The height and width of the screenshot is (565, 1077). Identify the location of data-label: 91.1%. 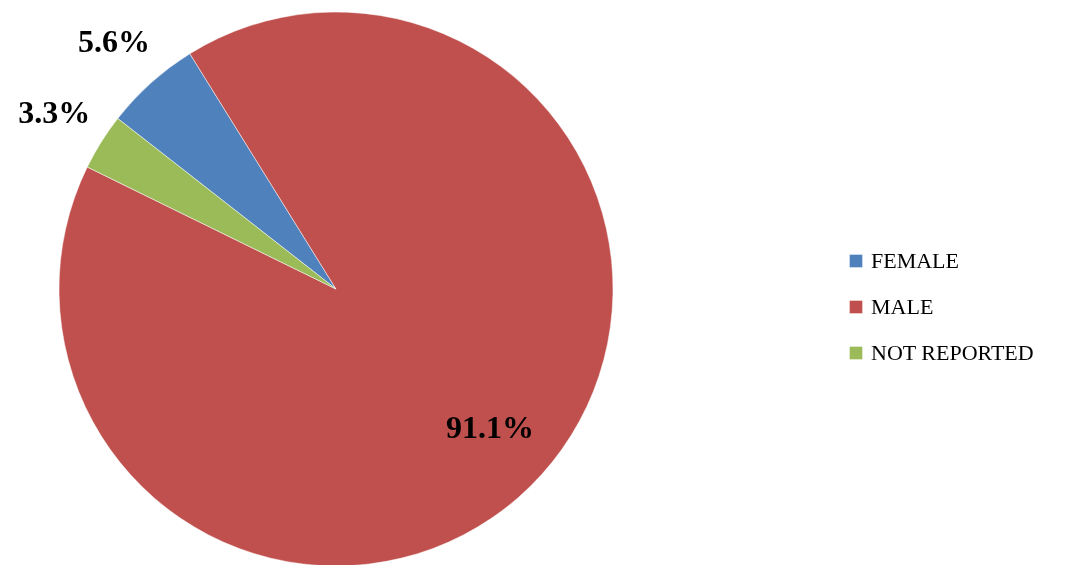
(490, 427).